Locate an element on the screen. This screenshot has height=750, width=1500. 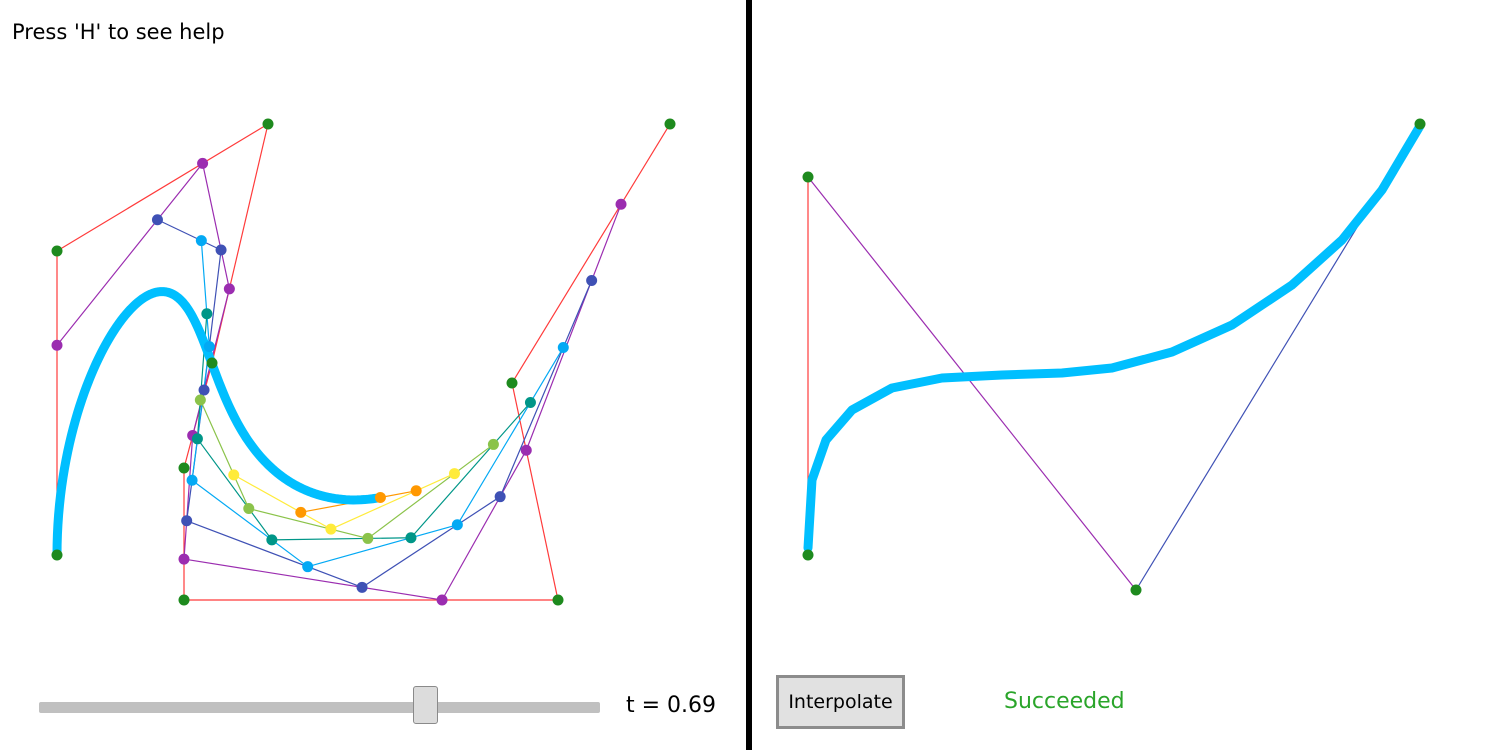
help-hint: Press 'H' to see help is located at coordinates (118, 32).